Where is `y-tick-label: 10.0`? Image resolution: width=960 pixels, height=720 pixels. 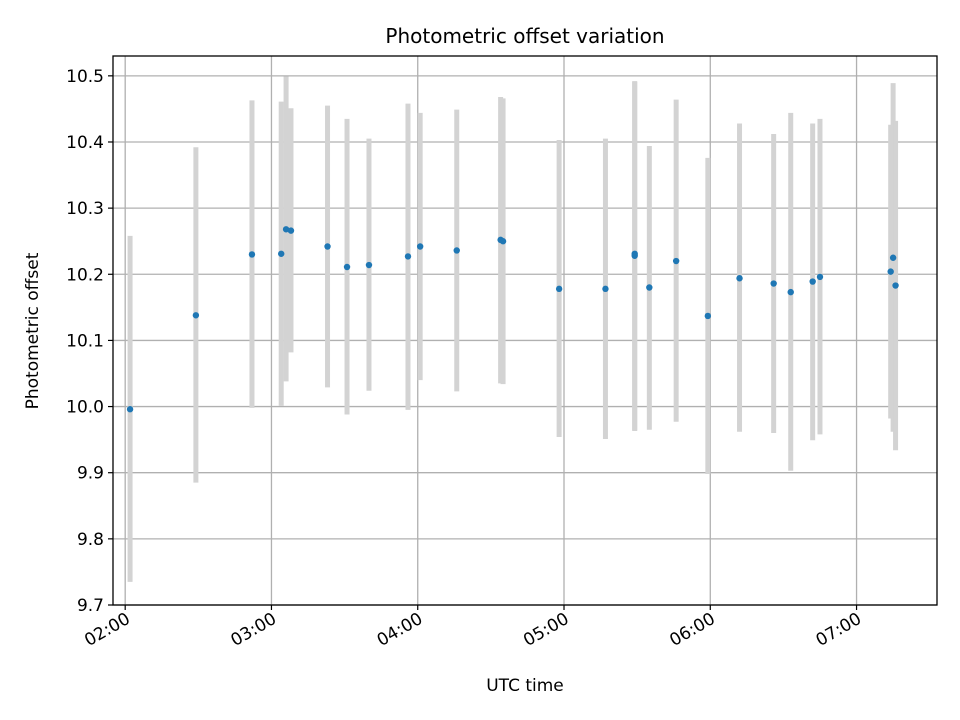 y-tick-label: 10.0 is located at coordinates (85, 408).